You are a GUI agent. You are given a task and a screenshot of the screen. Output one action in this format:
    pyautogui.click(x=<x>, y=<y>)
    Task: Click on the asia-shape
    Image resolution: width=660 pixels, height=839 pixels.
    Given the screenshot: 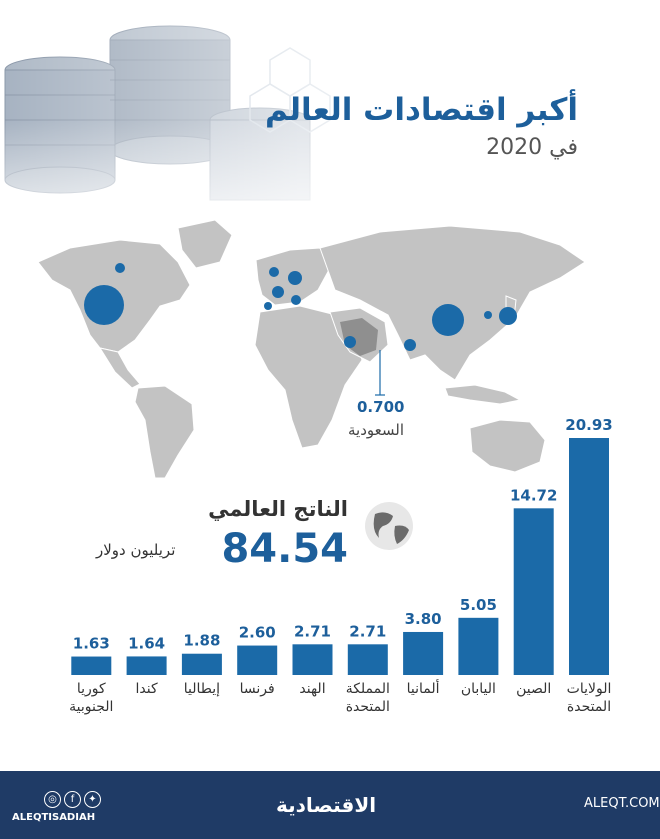 What is the action you would take?
    pyautogui.click(x=452, y=303)
    